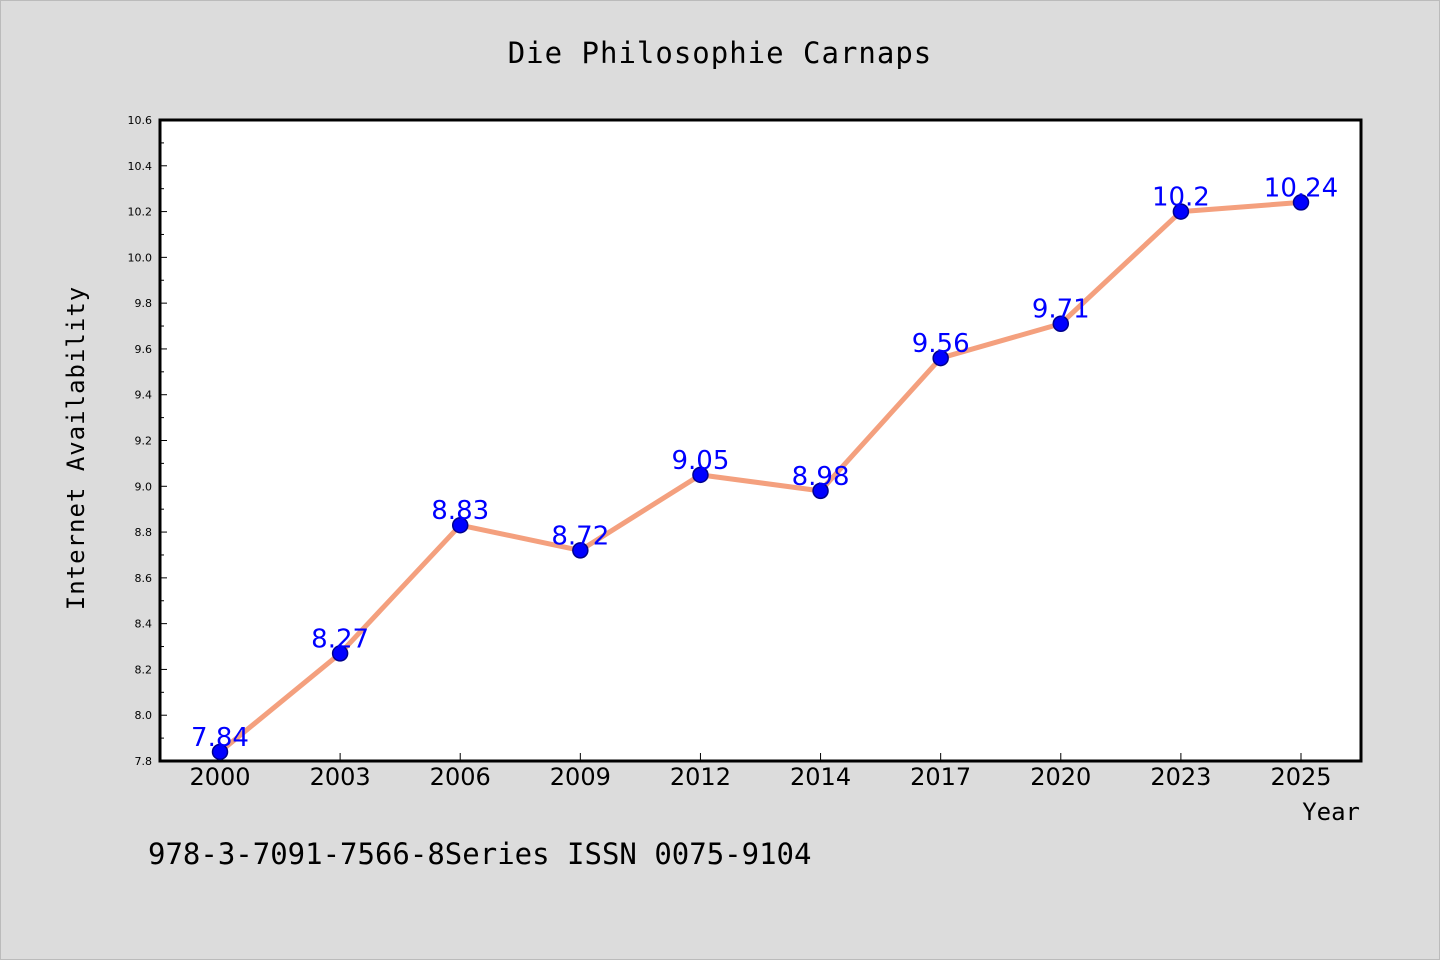 The height and width of the screenshot is (960, 1440). What do you see at coordinates (580, 536) in the screenshot?
I see `data-label: 8.72` at bounding box center [580, 536].